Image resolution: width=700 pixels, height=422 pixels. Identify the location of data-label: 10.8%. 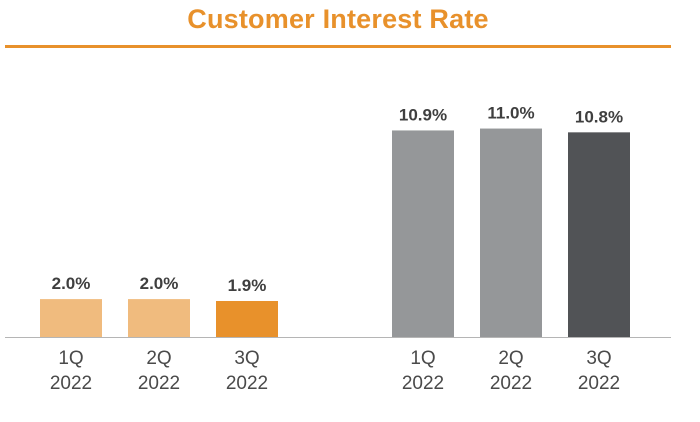
(599, 116).